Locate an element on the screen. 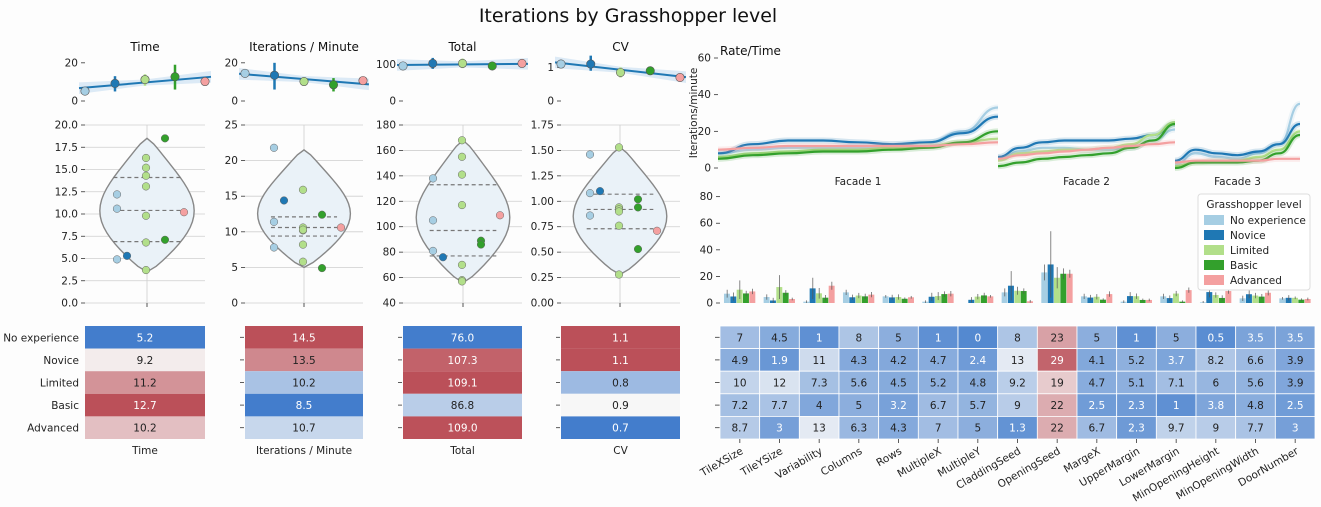 The image size is (1321, 507). heat-cell-value: 8.2 is located at coordinates (1215, 361).